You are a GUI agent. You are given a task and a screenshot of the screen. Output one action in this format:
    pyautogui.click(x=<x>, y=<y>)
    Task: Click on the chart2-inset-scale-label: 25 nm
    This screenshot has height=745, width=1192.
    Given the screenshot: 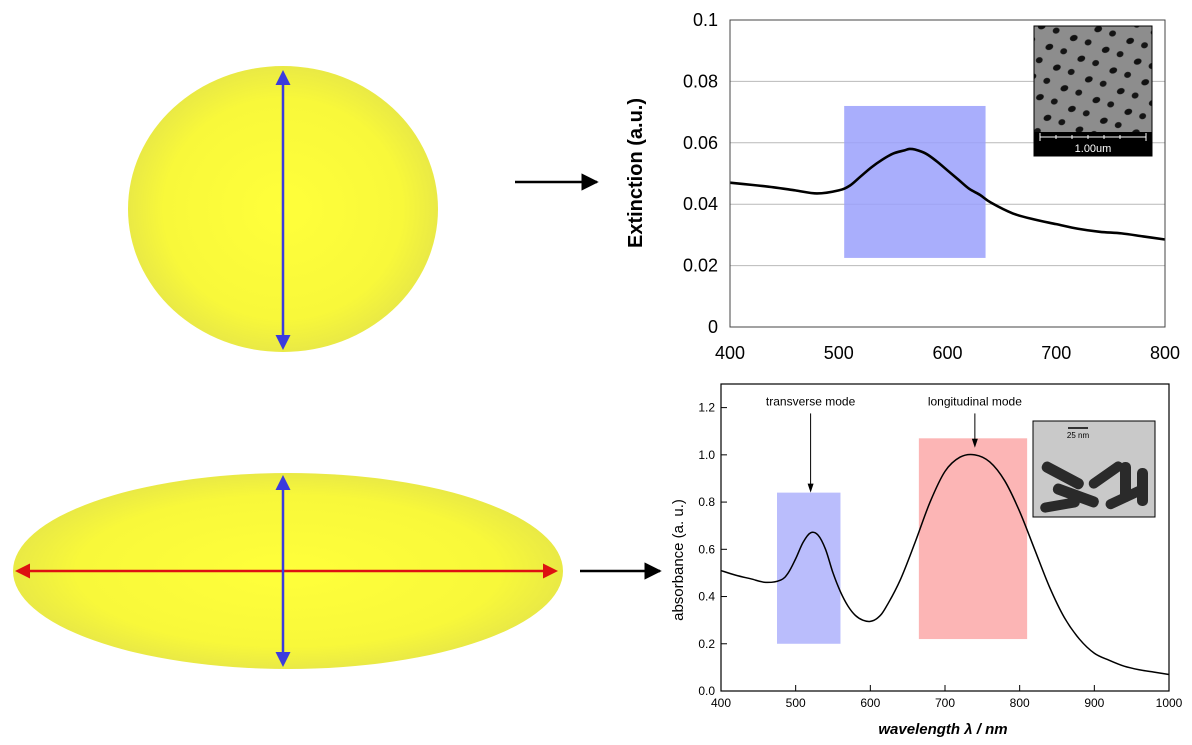 What is the action you would take?
    pyautogui.click(x=1078, y=435)
    